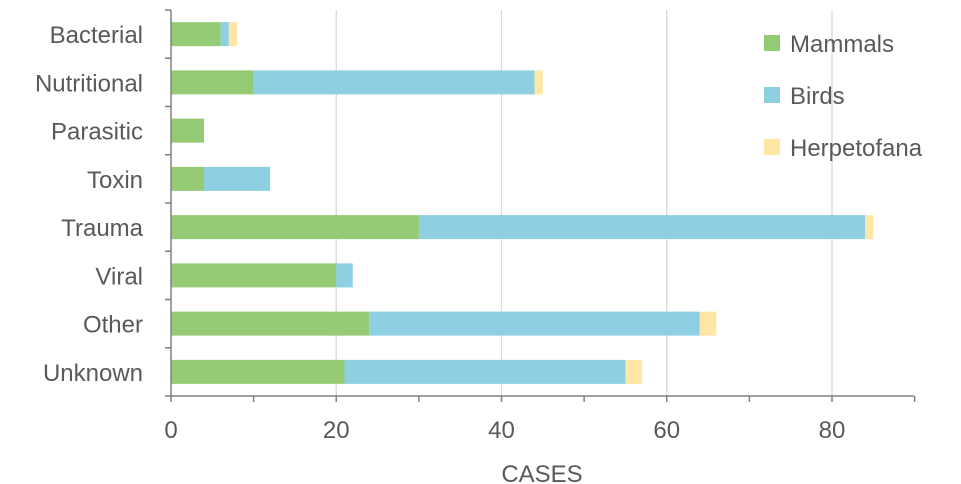 The width and height of the screenshot is (961, 484). Describe the element at coordinates (856, 148) in the screenshot. I see `legend-label: Herpetofana` at that location.